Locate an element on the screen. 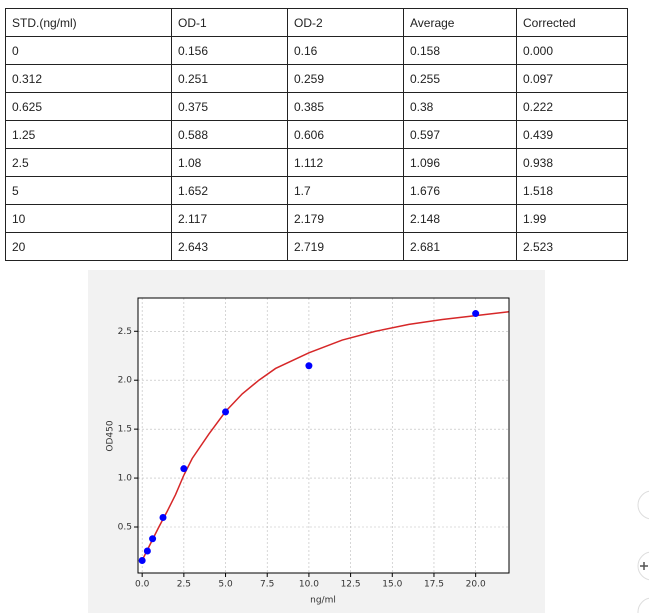 The width and height of the screenshot is (649, 613). table-cell: 0.255 is located at coordinates (460, 78).